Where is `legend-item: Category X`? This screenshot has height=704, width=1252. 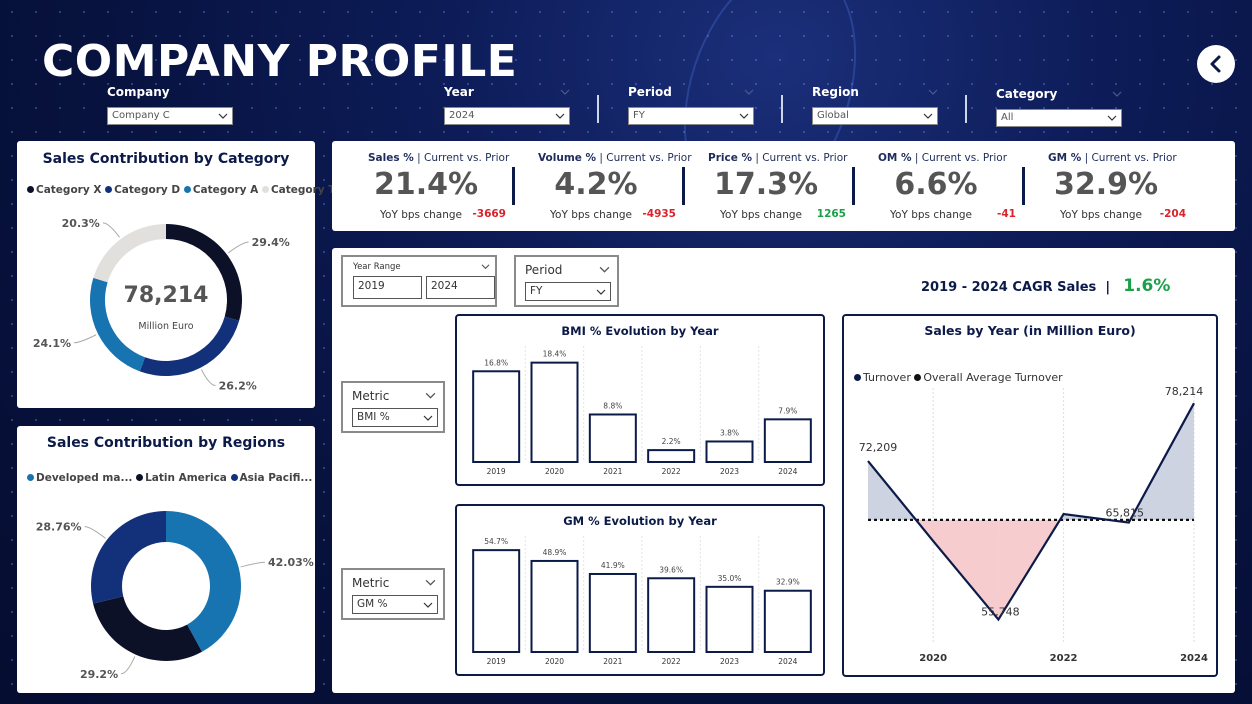
legend-item: Category X is located at coordinates (64, 190).